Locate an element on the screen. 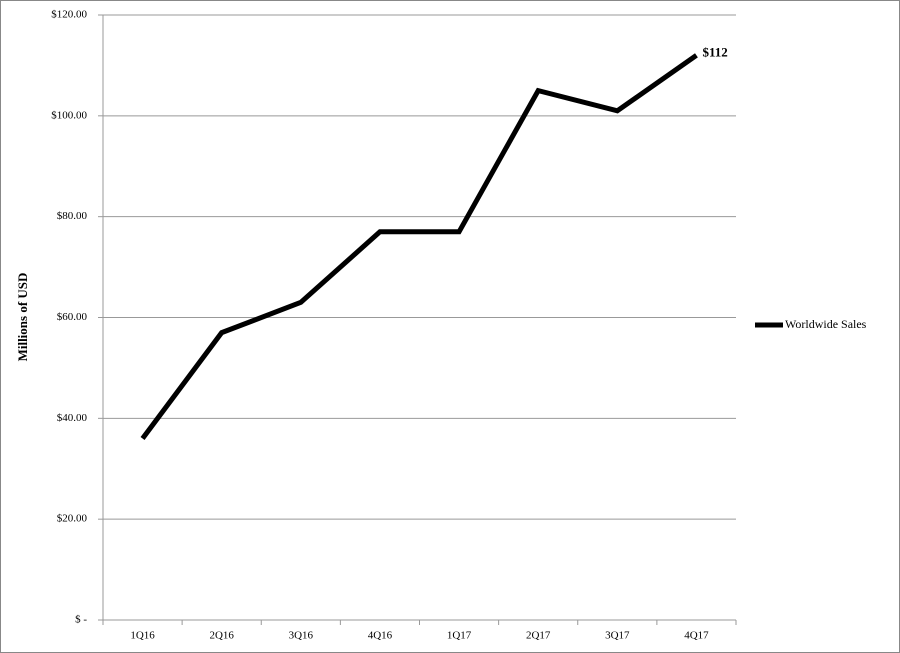 This screenshot has width=900, height=653. y-tick-label: $80.00 is located at coordinates (72, 216).